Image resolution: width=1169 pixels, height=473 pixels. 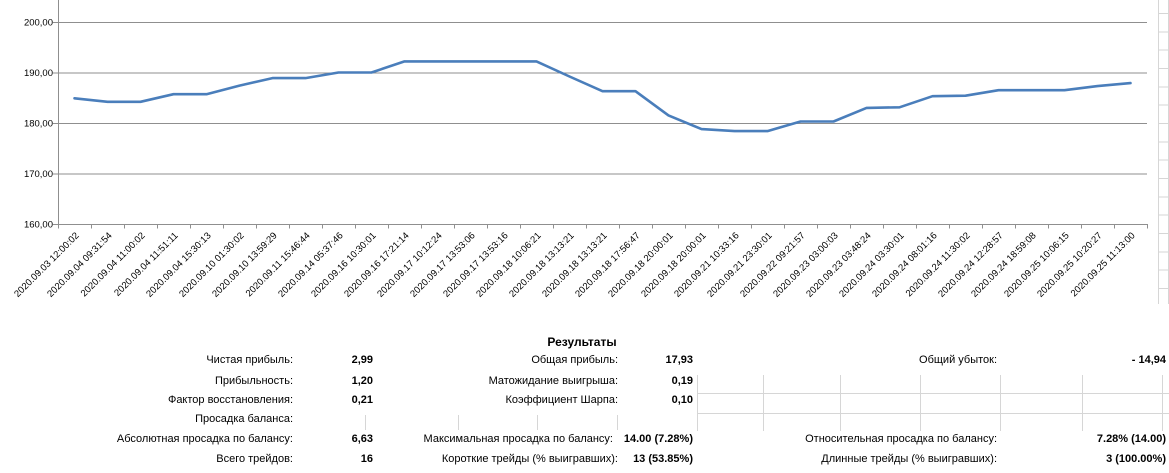 I want to click on svg-text: 160,00, so click(x=38, y=225).